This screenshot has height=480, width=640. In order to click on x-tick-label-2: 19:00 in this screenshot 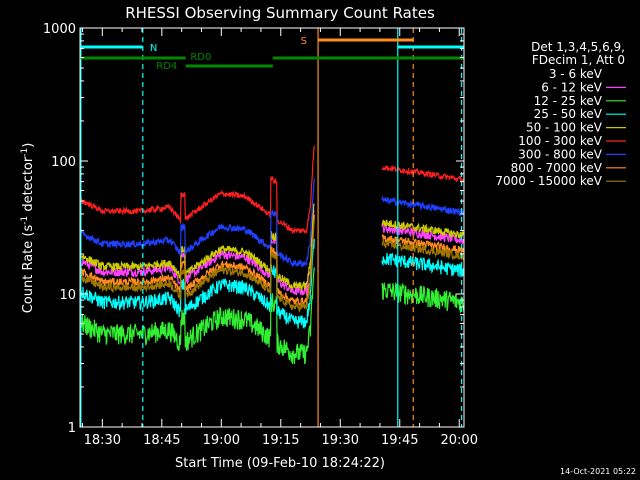, I will do `click(221, 440)`.